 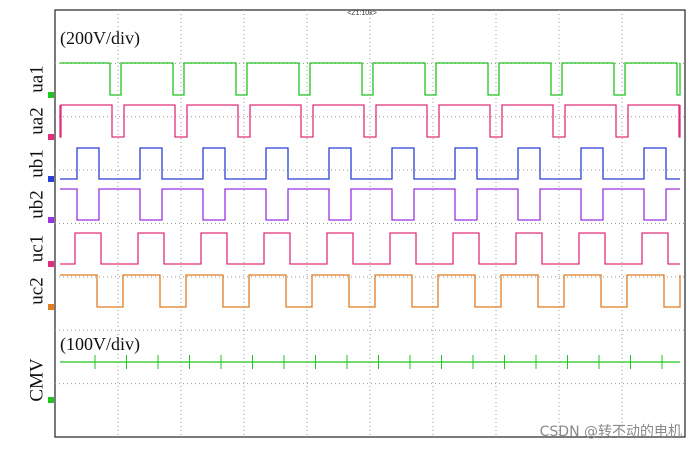 I want to click on scale-label: (100V/div), so click(x=100, y=344).